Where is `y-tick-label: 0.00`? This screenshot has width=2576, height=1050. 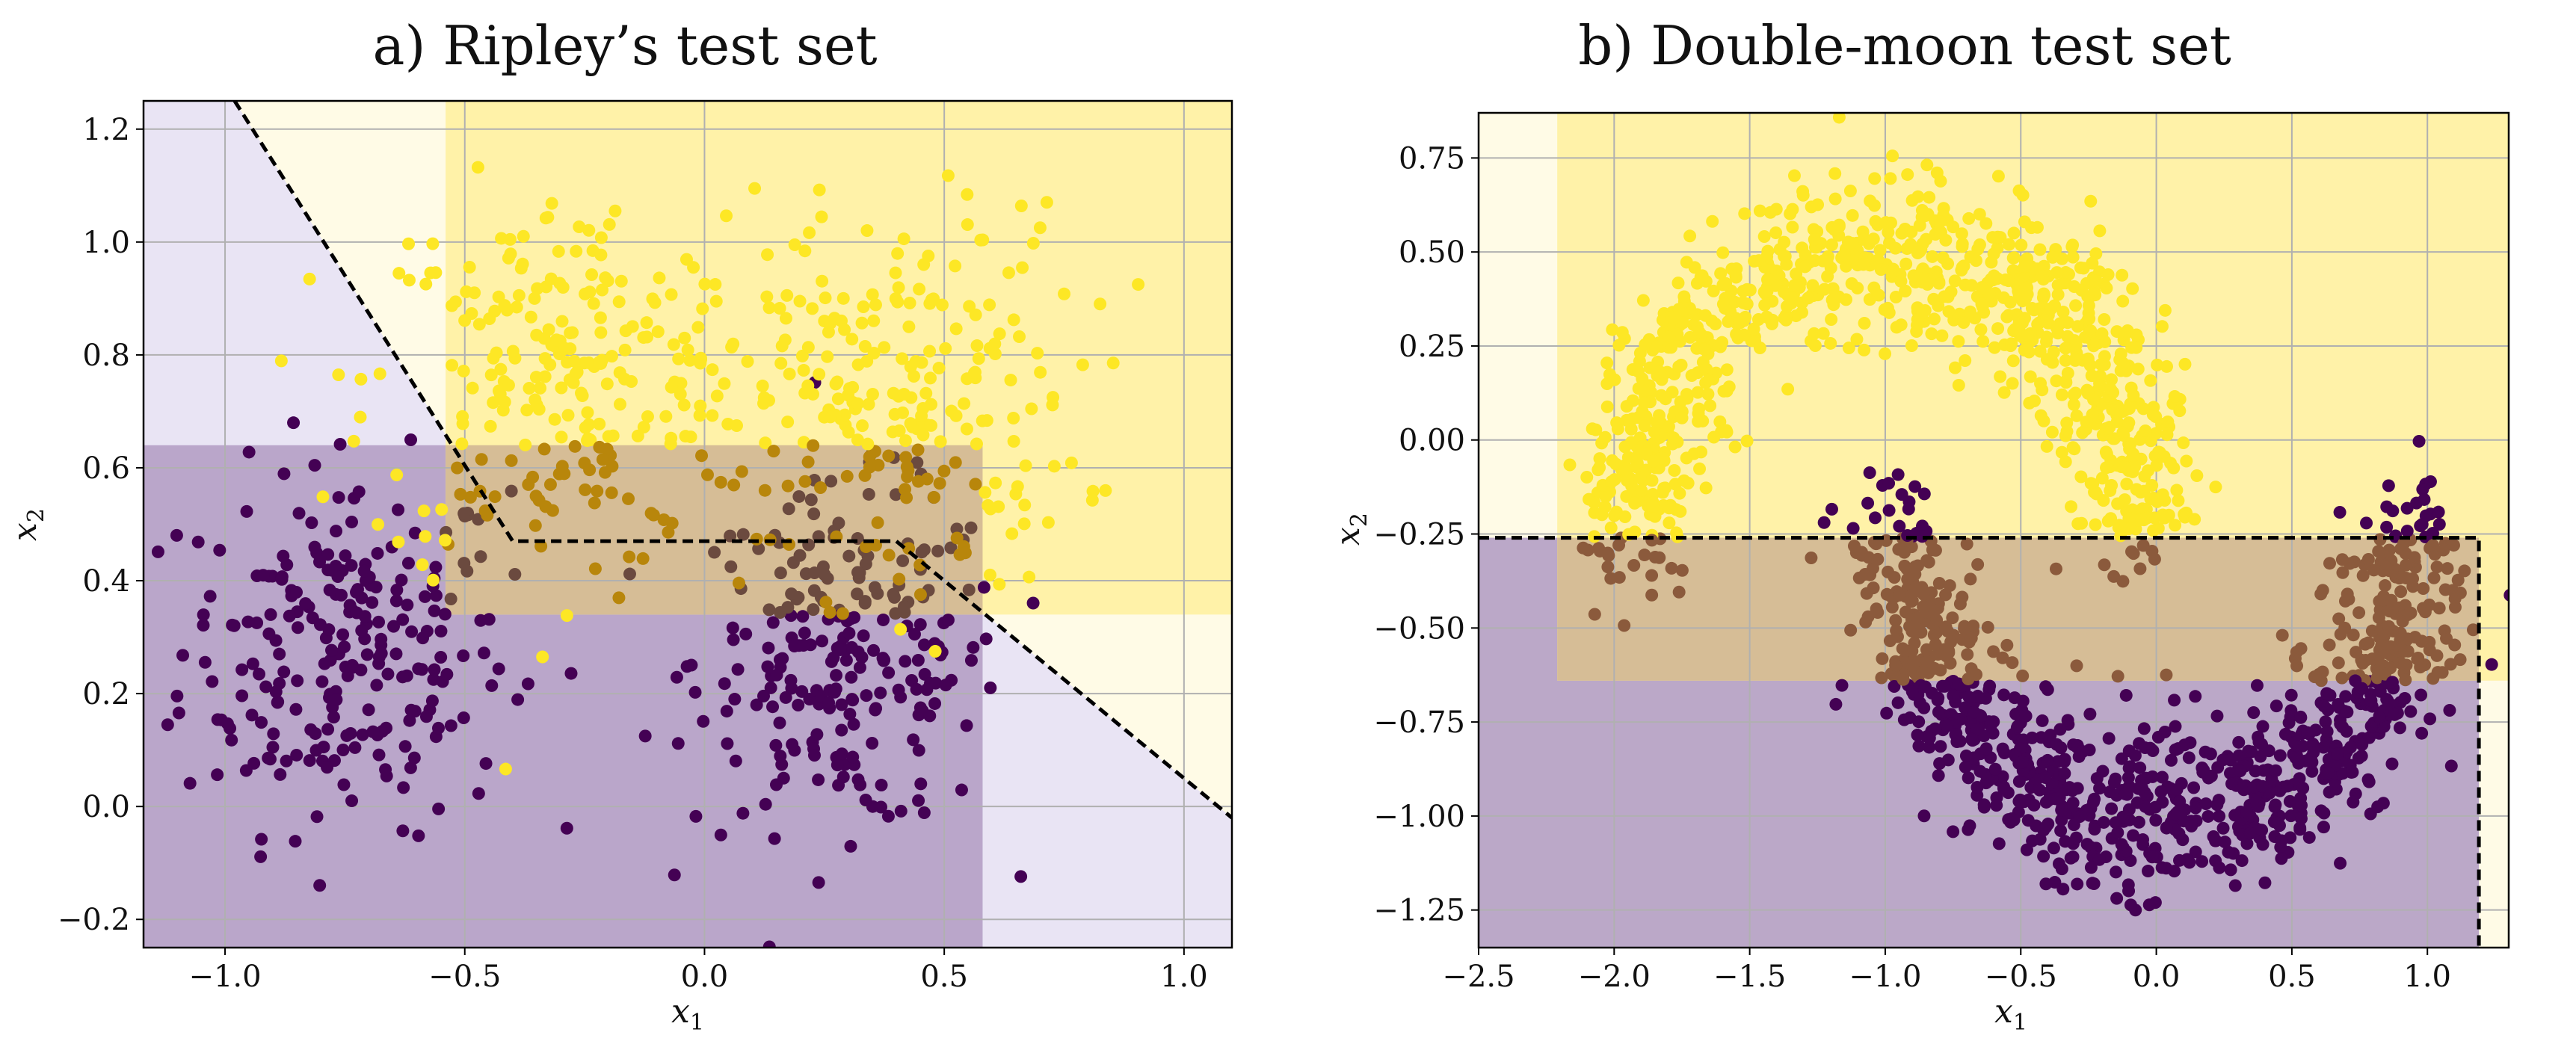
y-tick-label: 0.00 is located at coordinates (1432, 441).